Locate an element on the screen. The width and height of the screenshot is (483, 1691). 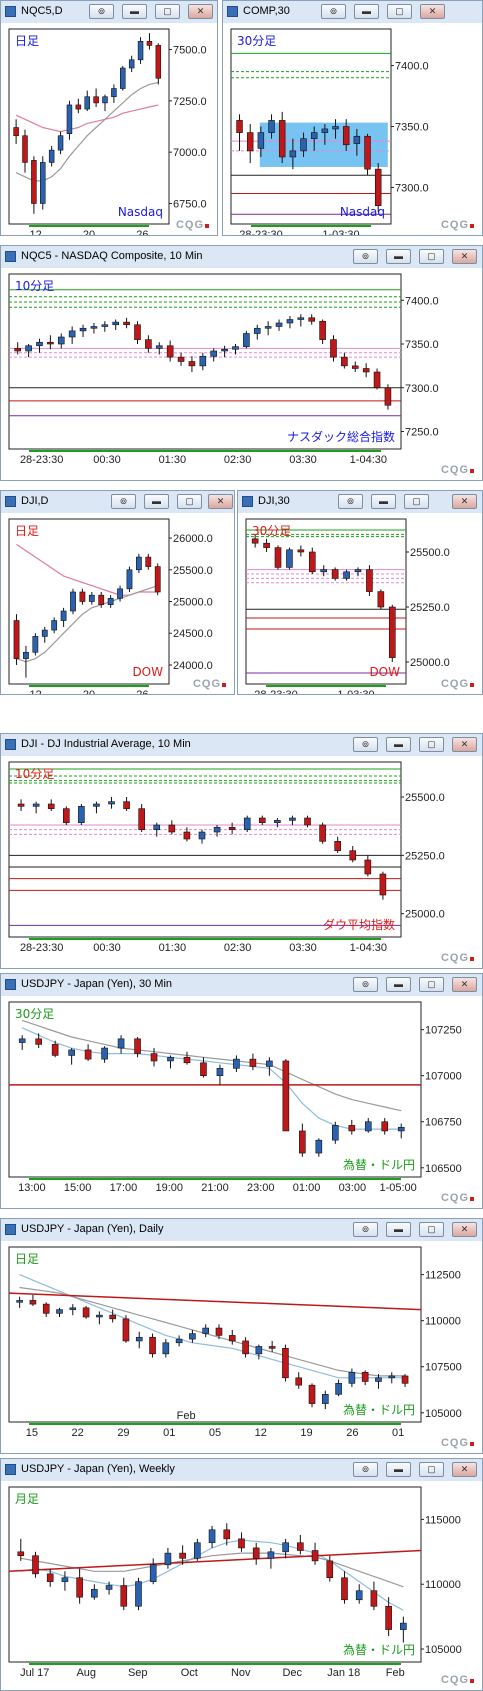
title-bar: COMP,30 ⊚ ▬ ▢ ✕ is located at coordinates (352, 12).